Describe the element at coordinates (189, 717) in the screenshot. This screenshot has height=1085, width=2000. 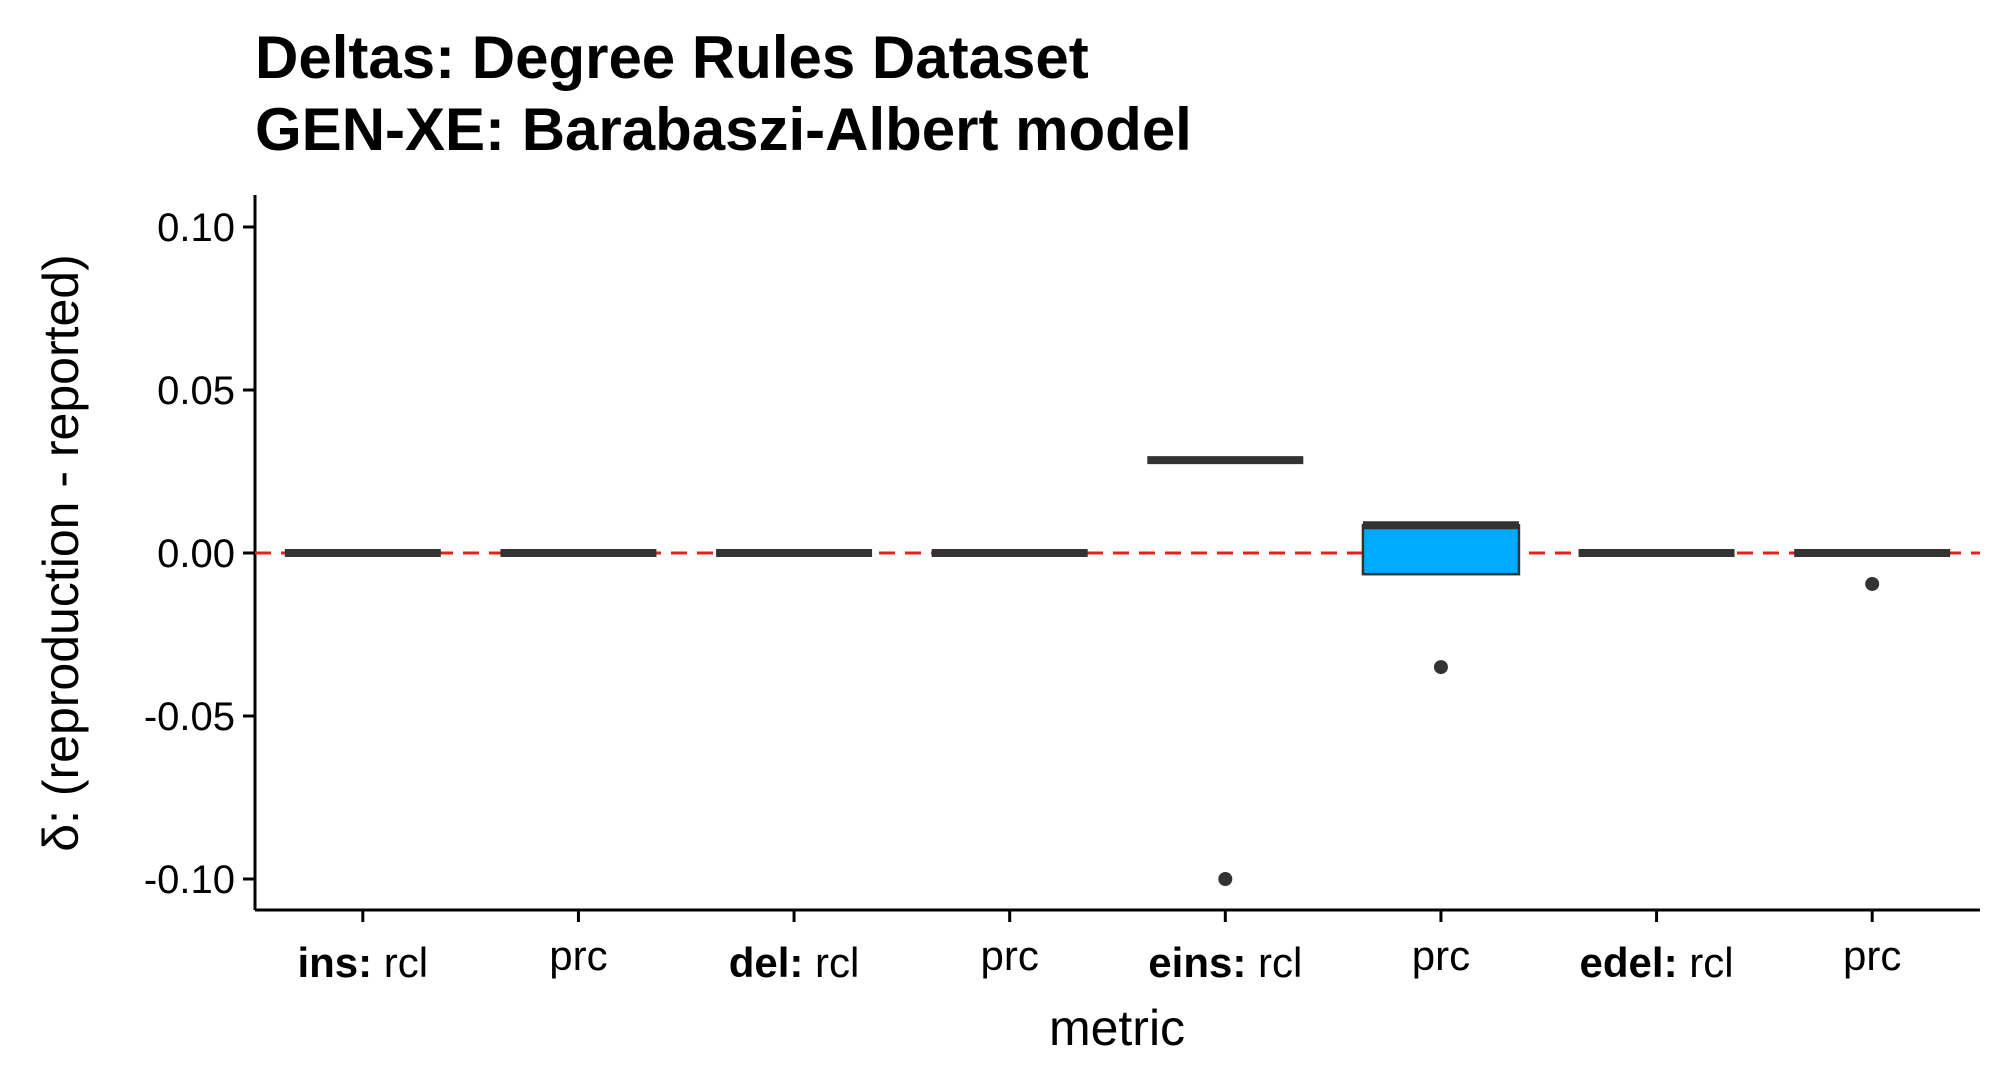
I see `y-tick-label: -0.05` at that location.